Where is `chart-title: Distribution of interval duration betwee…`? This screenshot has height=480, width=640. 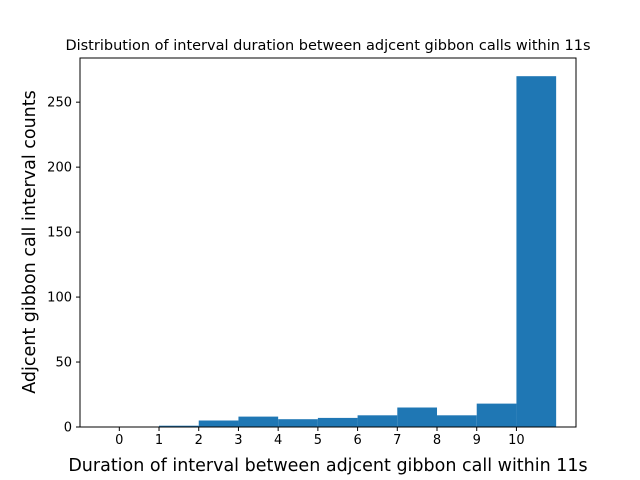 chart-title: Distribution of interval duration betwee… is located at coordinates (327, 46).